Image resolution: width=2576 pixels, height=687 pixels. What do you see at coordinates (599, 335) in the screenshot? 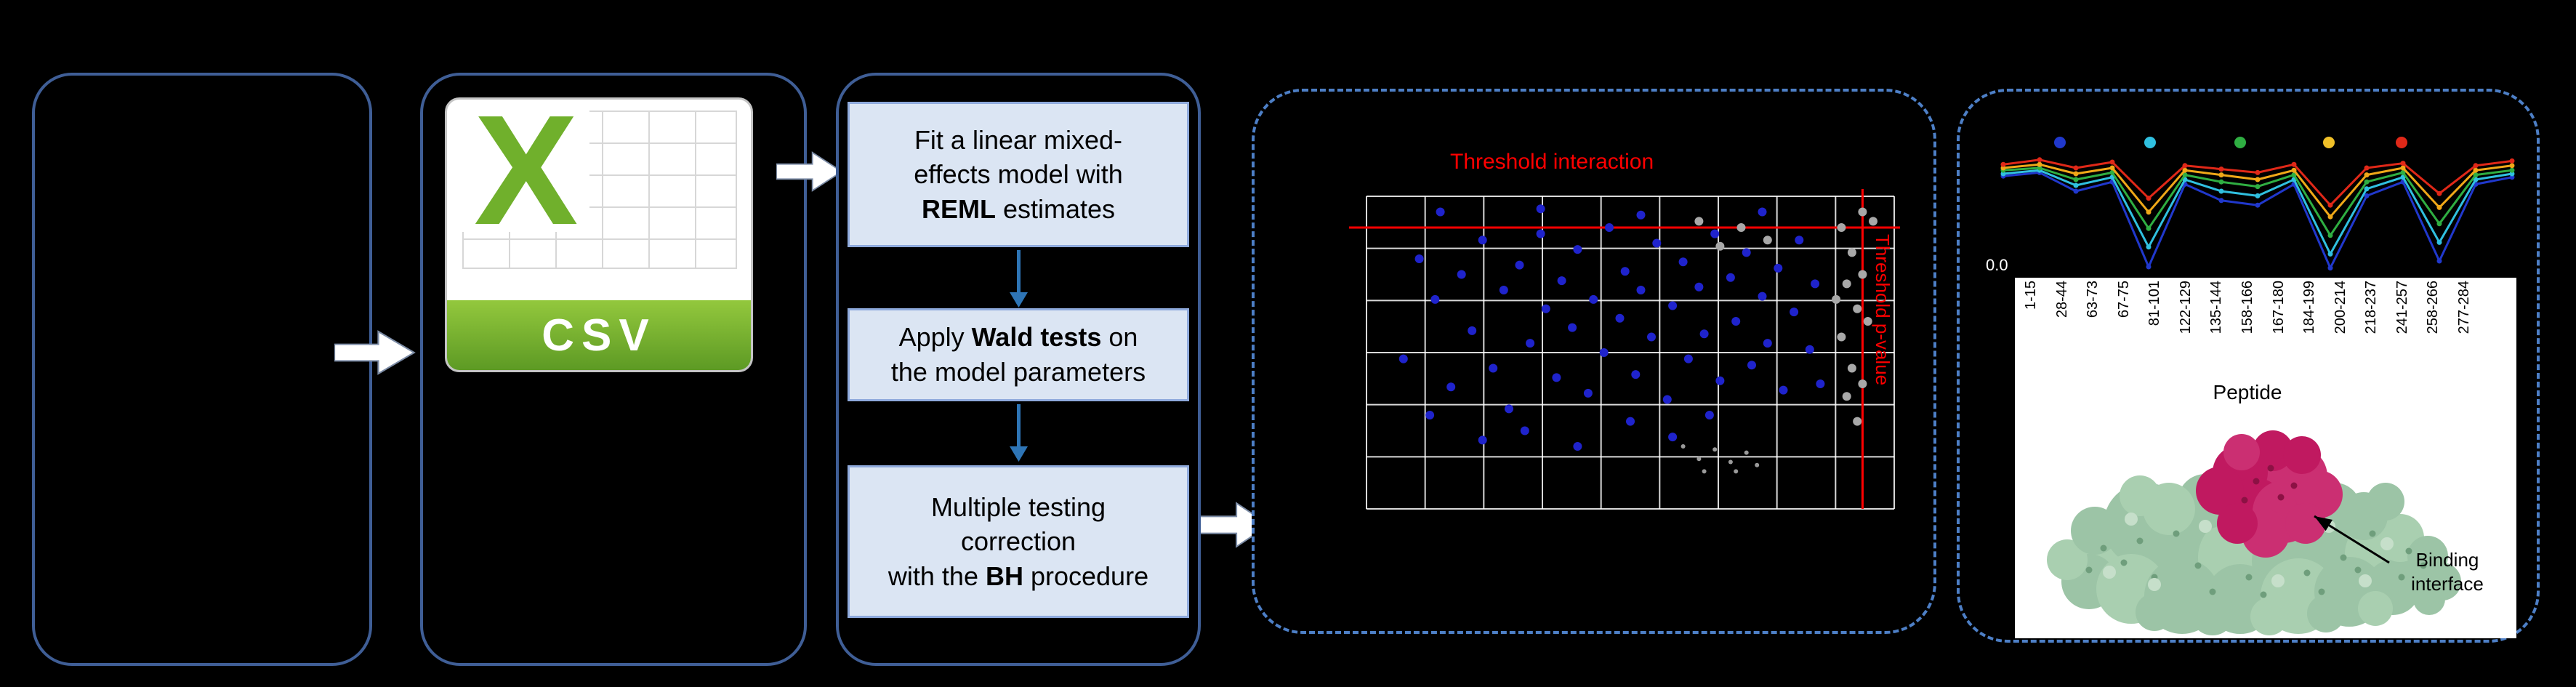
I see `csv-banner-label: CSV` at bounding box center [599, 335].